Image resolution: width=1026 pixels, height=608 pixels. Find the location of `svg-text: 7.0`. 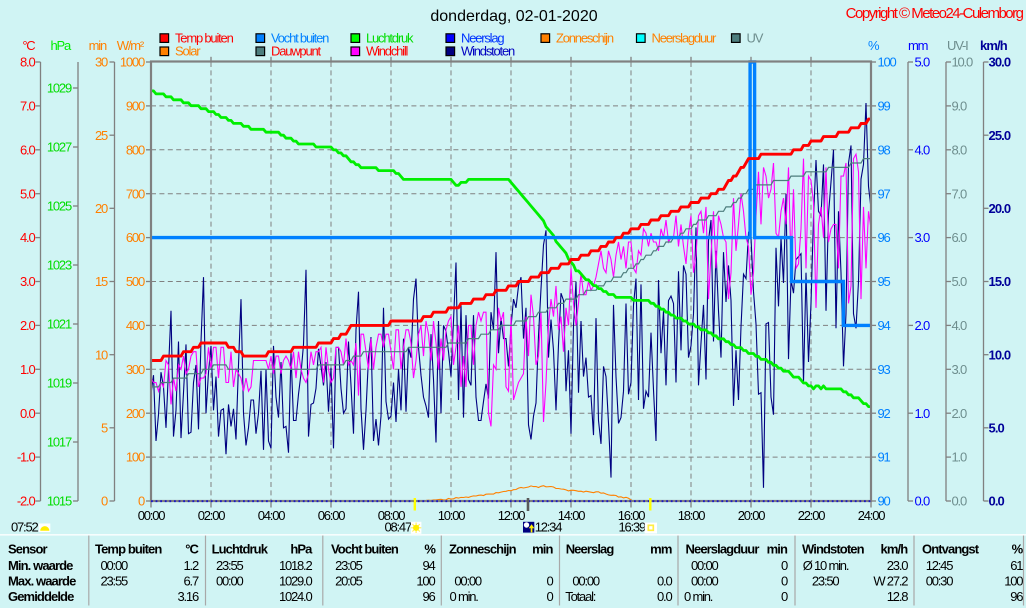

svg-text: 7.0 is located at coordinates (959, 193).